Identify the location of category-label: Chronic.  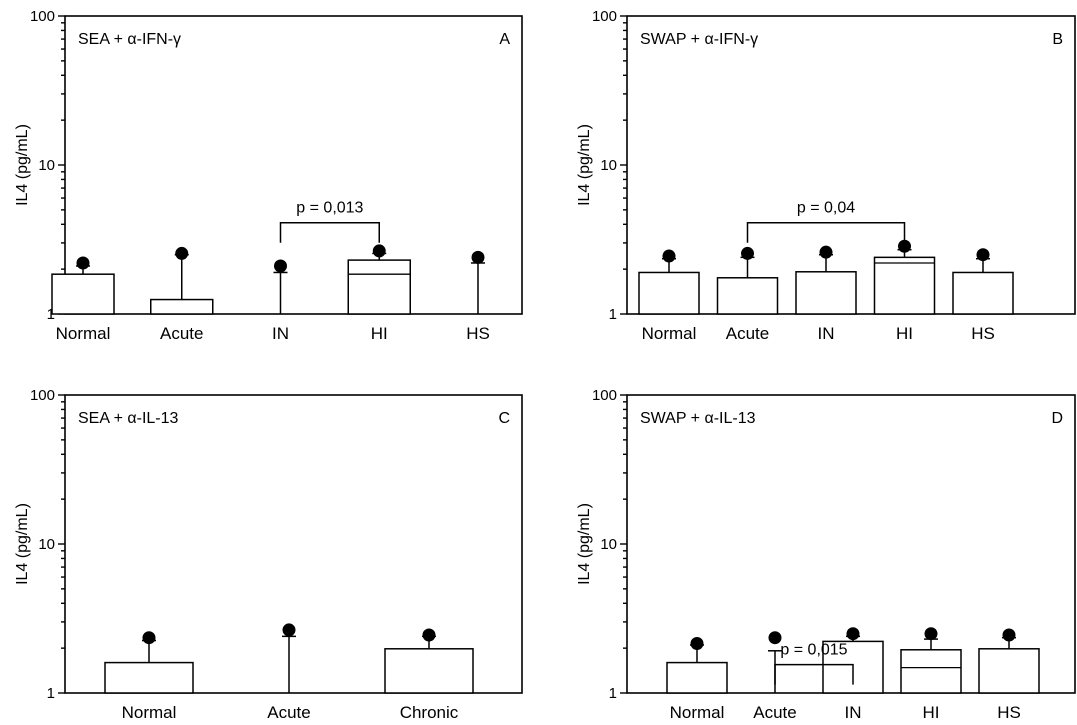
(429, 712).